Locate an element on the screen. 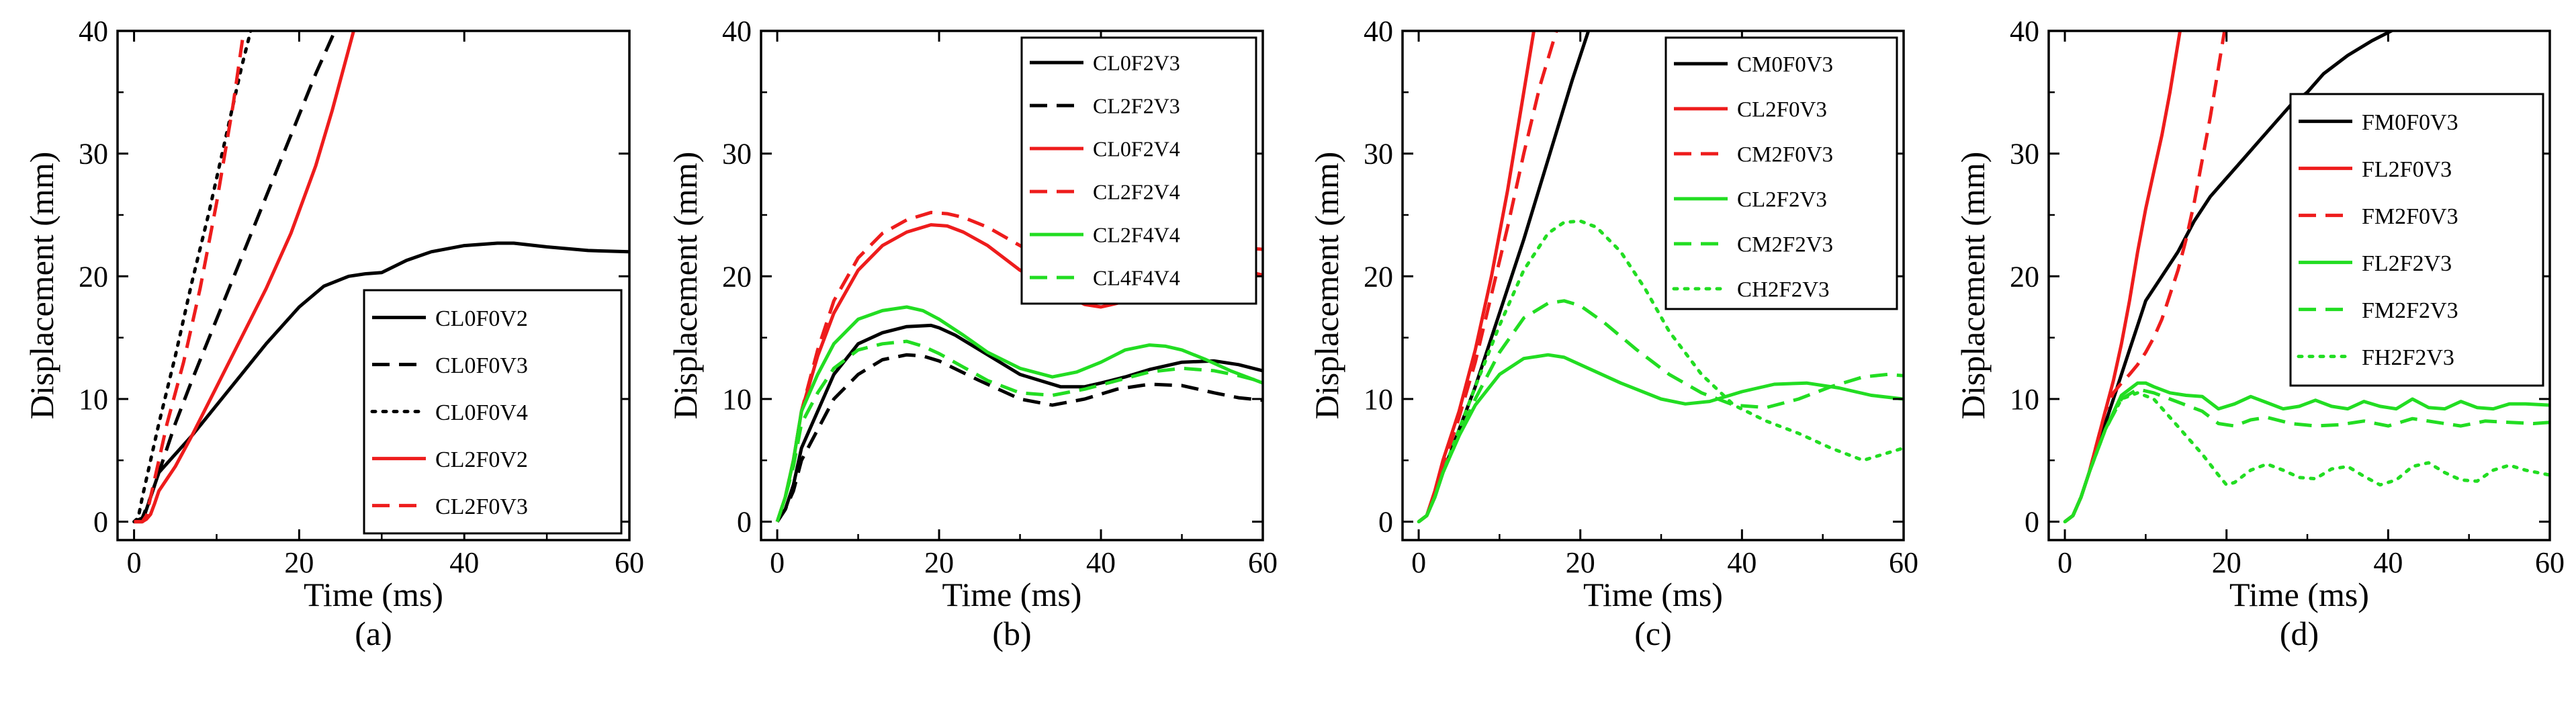  series-line-CL0F0V3 is located at coordinates (235, 277).